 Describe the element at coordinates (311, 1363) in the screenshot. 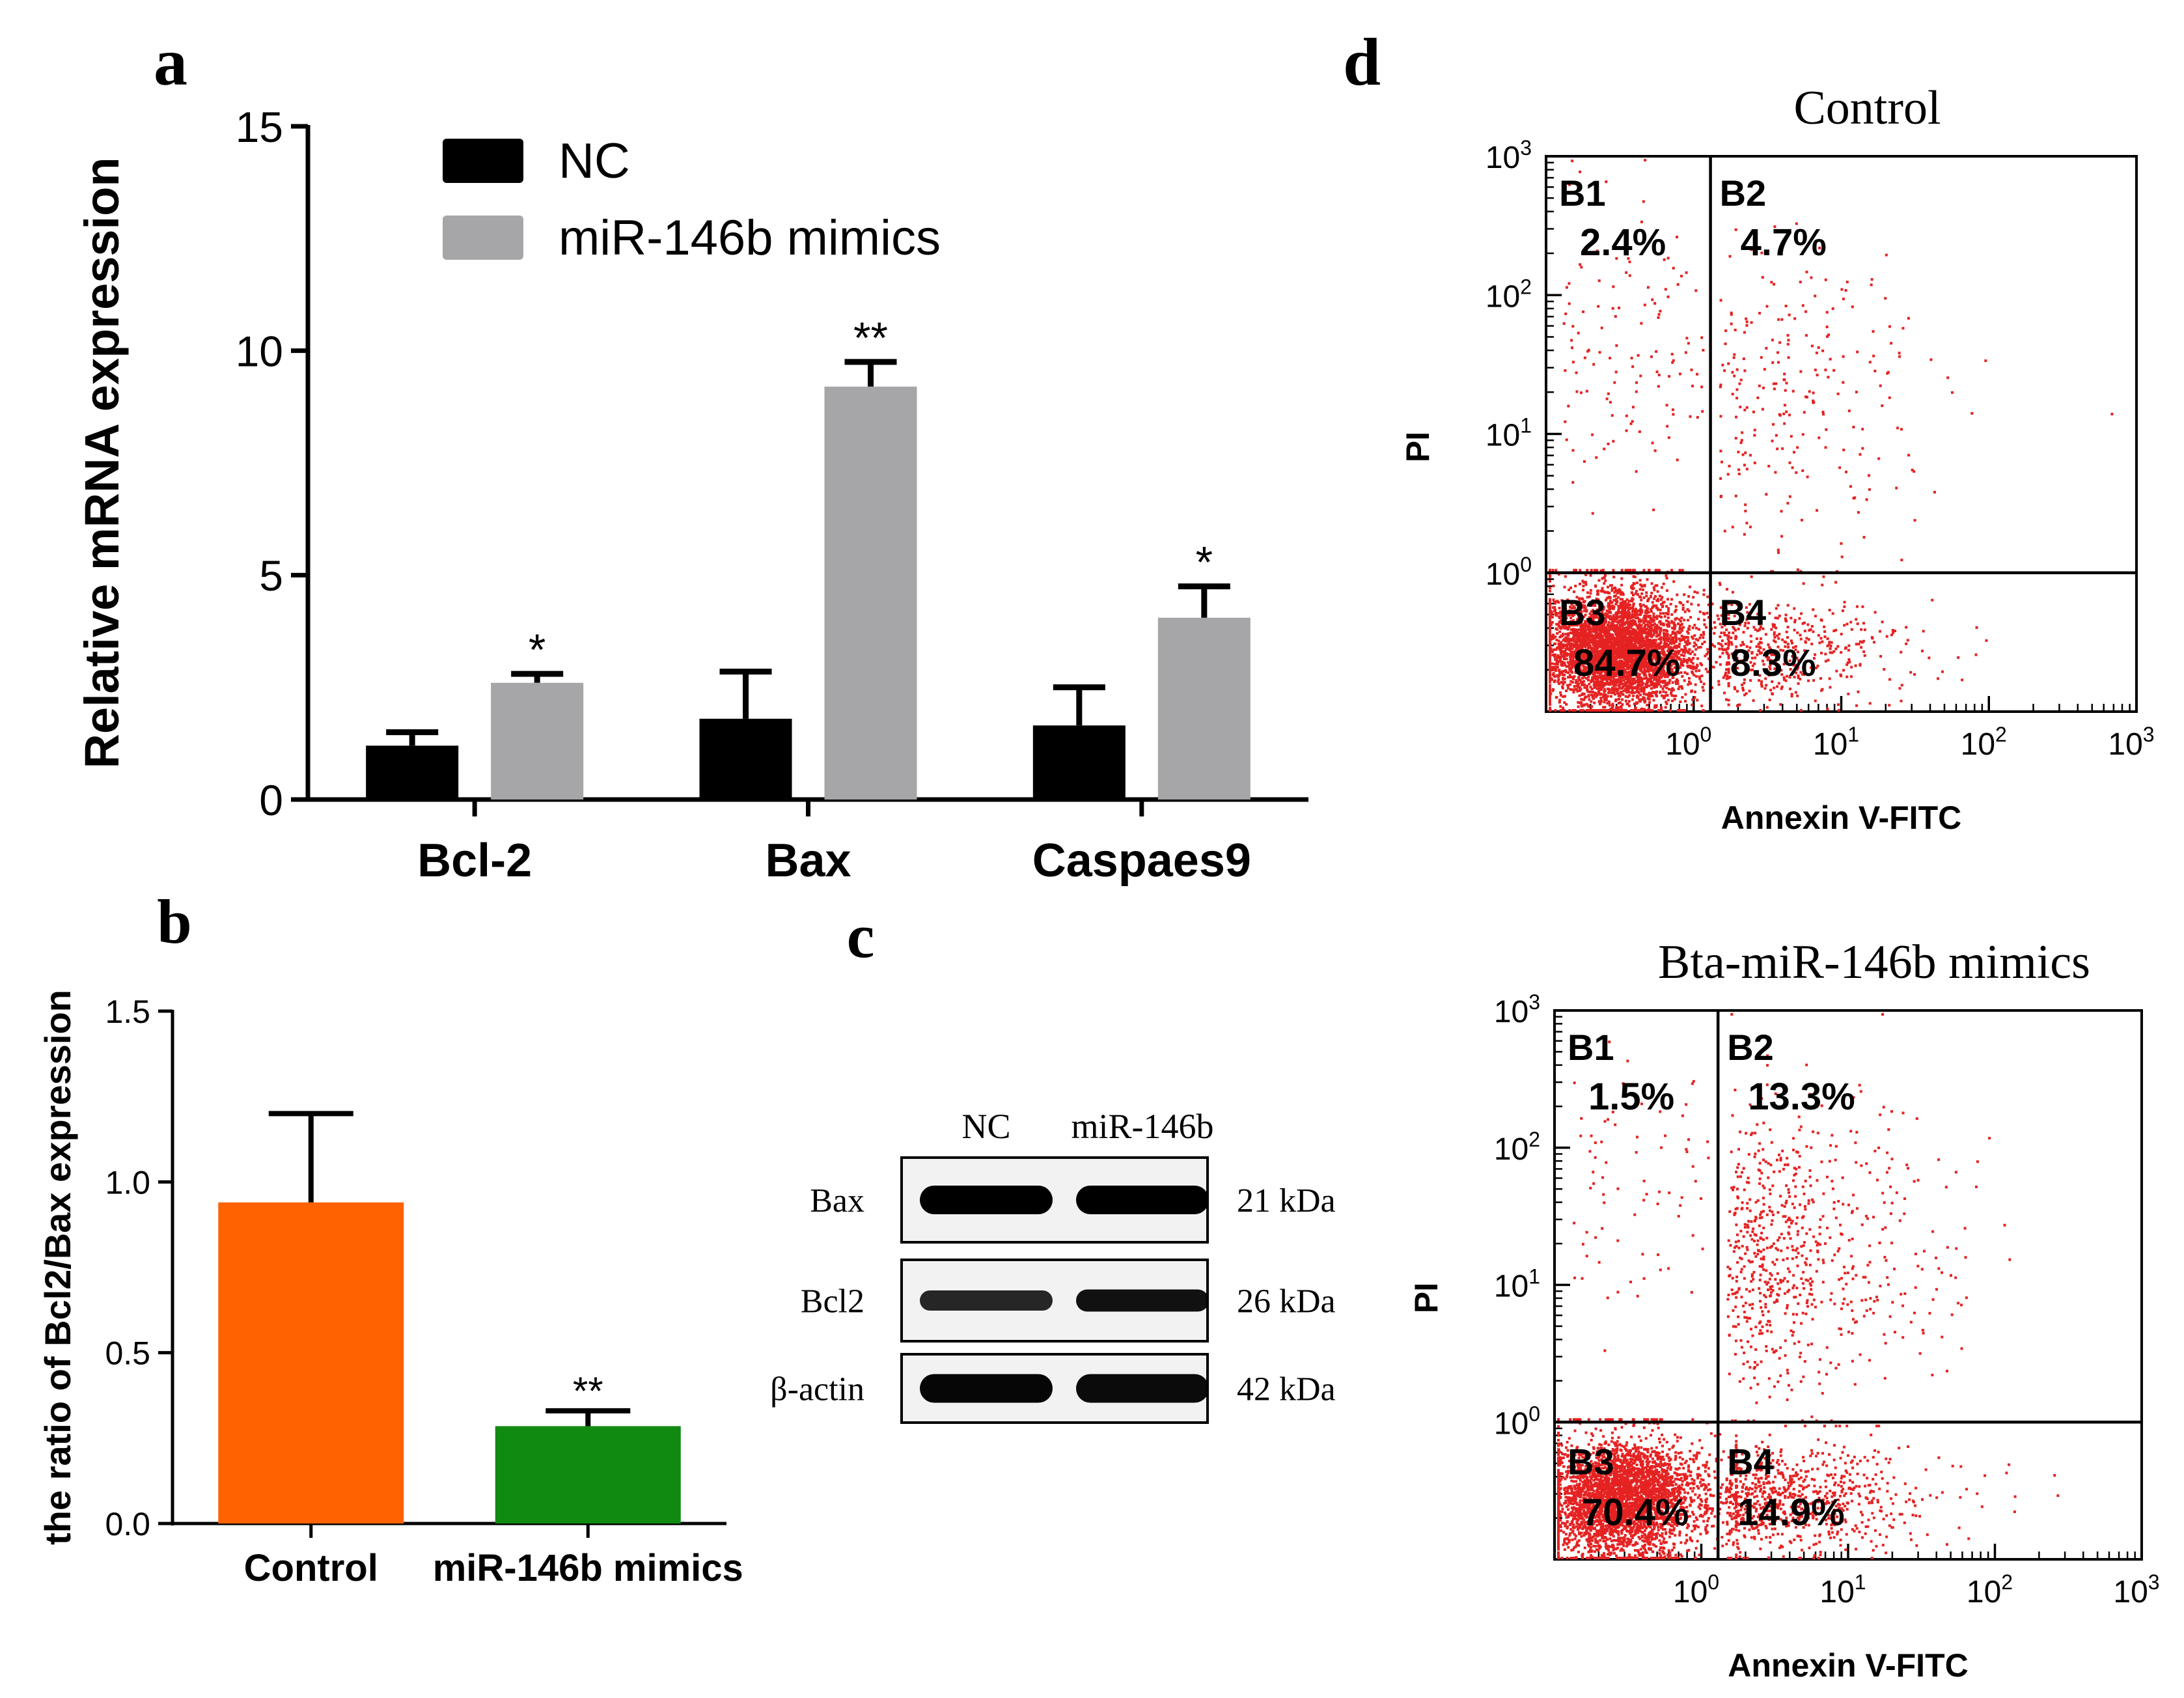

I see `bar-value` at that location.